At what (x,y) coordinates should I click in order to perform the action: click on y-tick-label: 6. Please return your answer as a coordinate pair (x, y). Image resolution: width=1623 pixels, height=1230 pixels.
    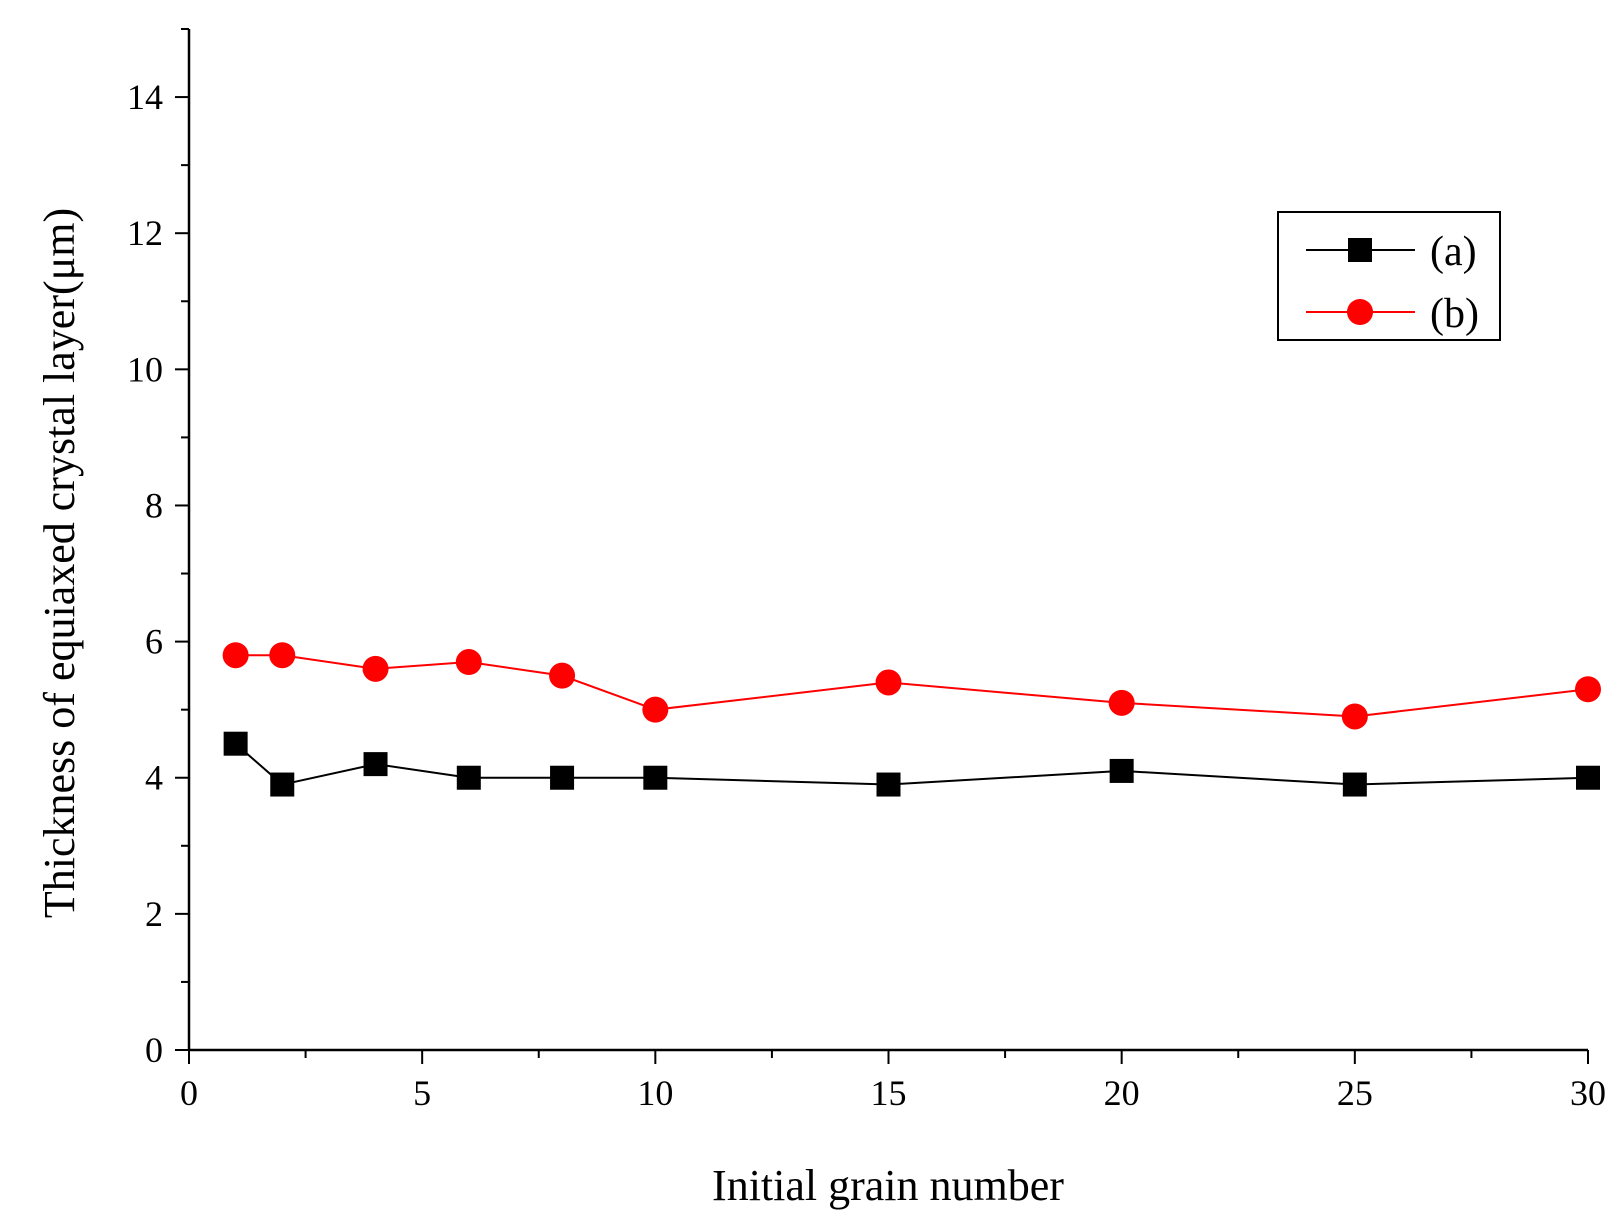
    Looking at the image, I should click on (154, 642).